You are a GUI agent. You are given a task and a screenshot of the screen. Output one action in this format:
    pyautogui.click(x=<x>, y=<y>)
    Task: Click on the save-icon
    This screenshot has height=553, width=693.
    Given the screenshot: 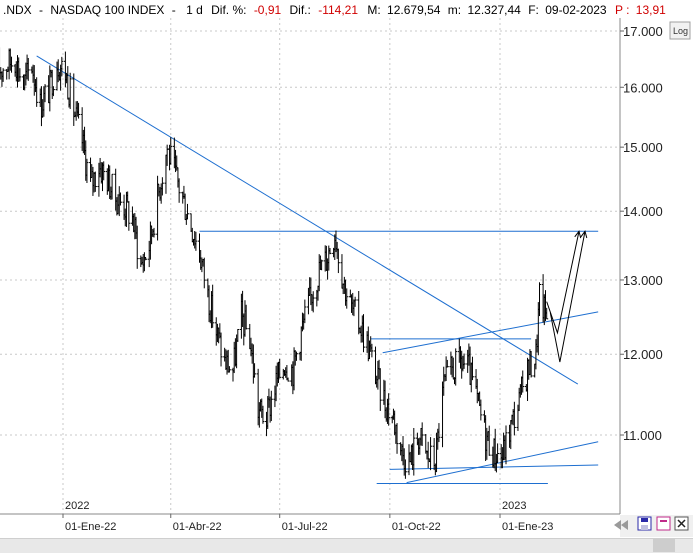 What is the action you would take?
    pyautogui.click(x=644, y=523)
    